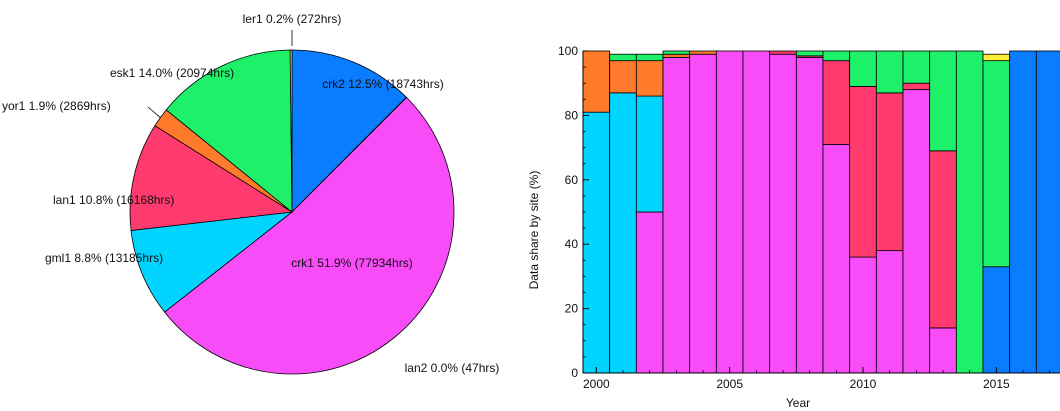 This screenshot has height=411, width=1060. What do you see at coordinates (969, 212) in the screenshot?
I see `bar-2014-esk1` at bounding box center [969, 212].